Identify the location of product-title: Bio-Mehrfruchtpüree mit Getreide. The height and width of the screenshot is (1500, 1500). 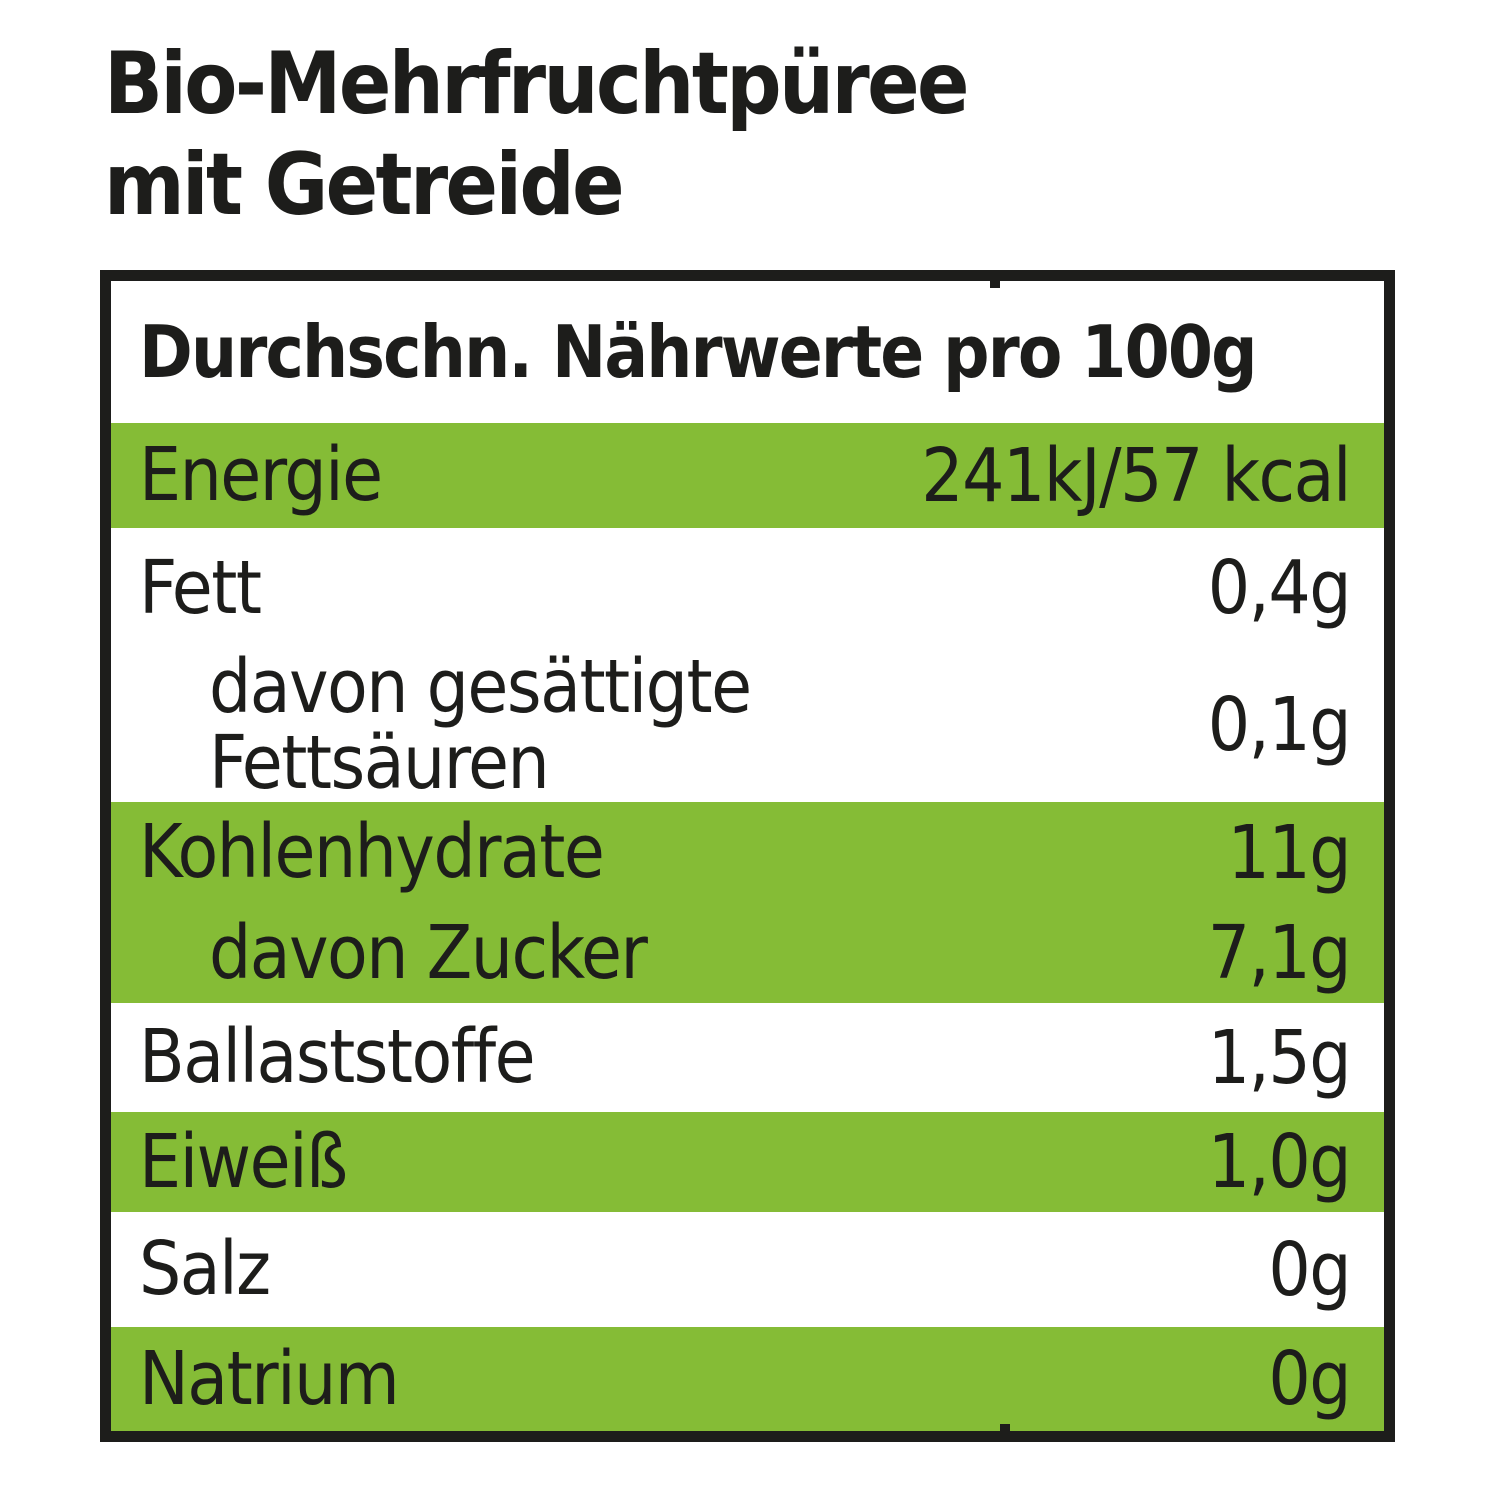
(537, 135).